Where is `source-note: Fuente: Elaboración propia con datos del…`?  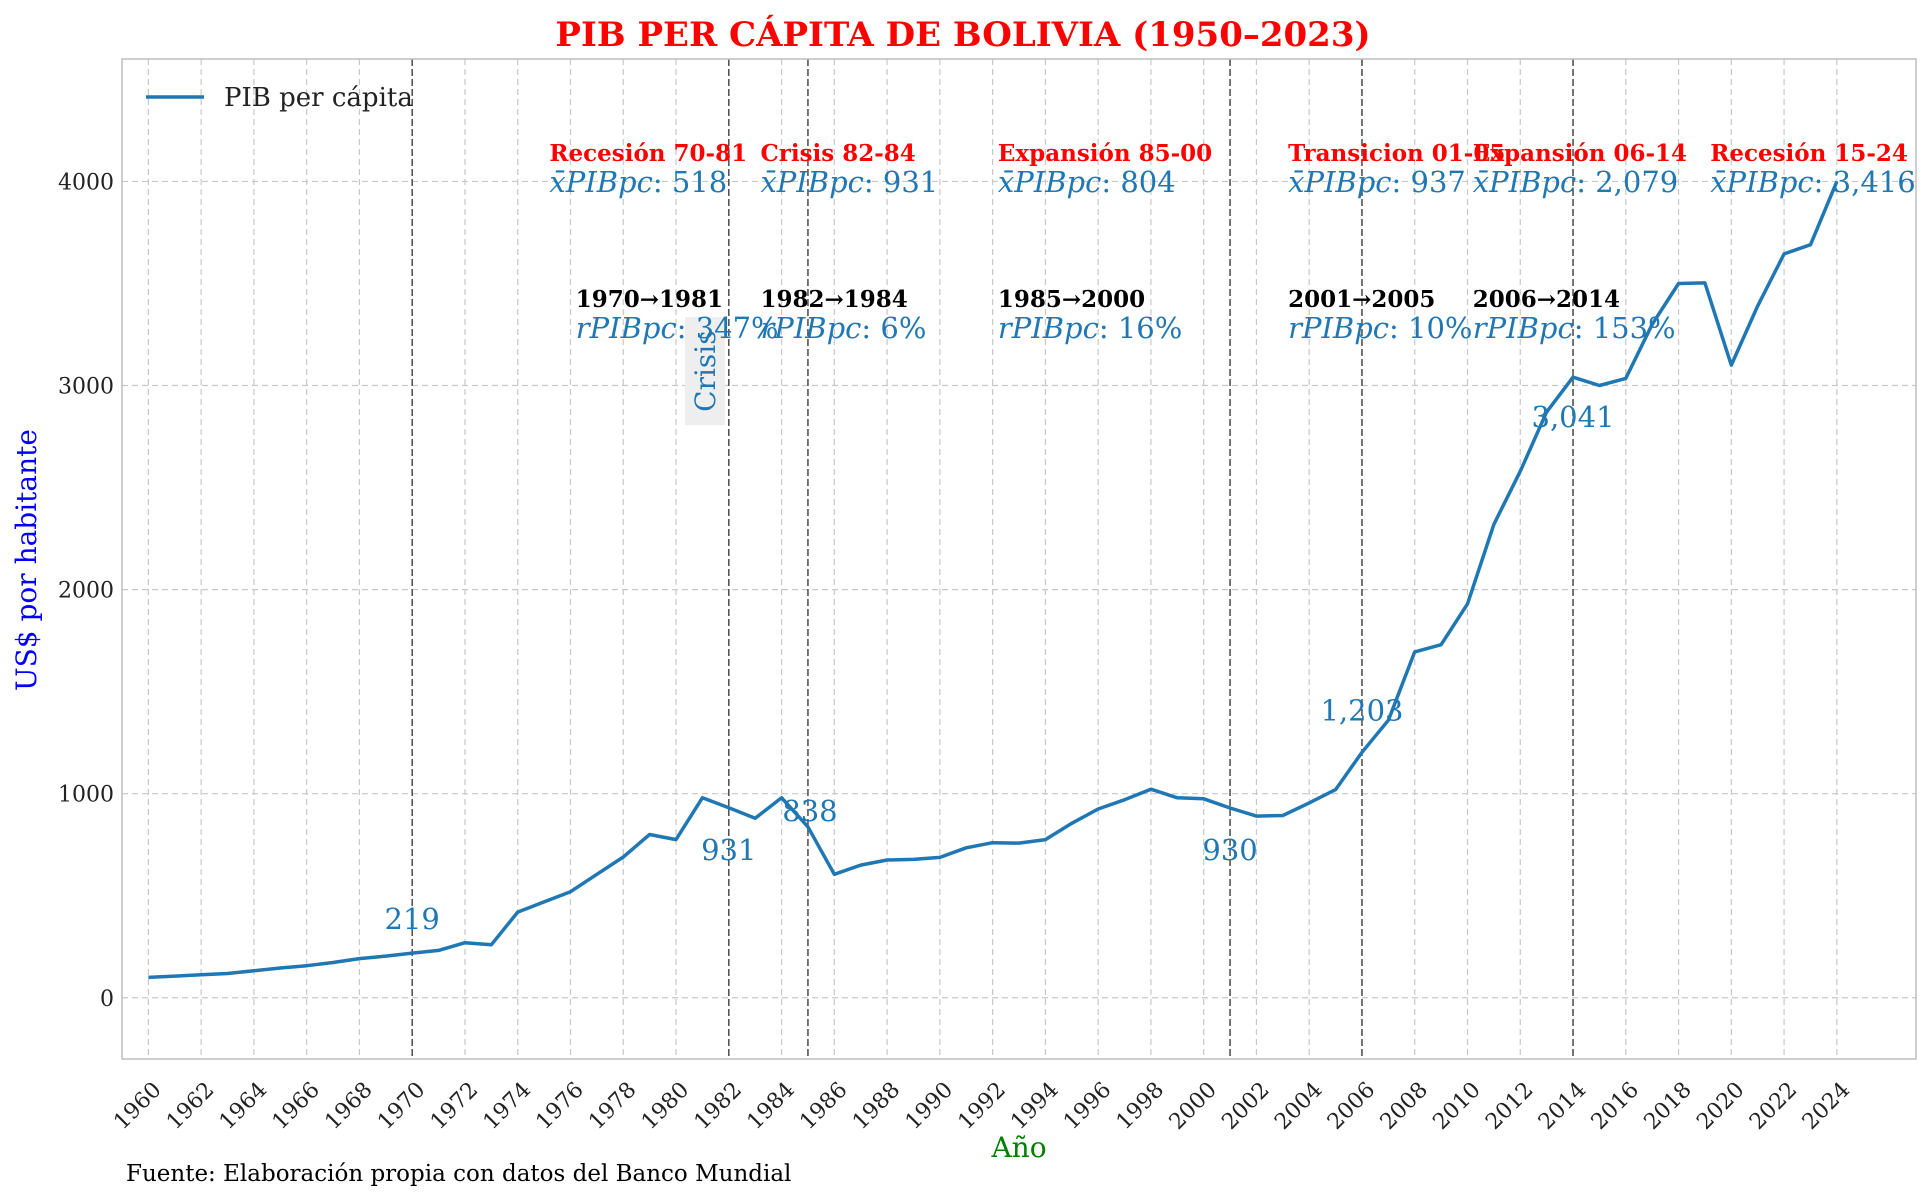 source-note: Fuente: Elaboración propia con datos del… is located at coordinates (458, 1174).